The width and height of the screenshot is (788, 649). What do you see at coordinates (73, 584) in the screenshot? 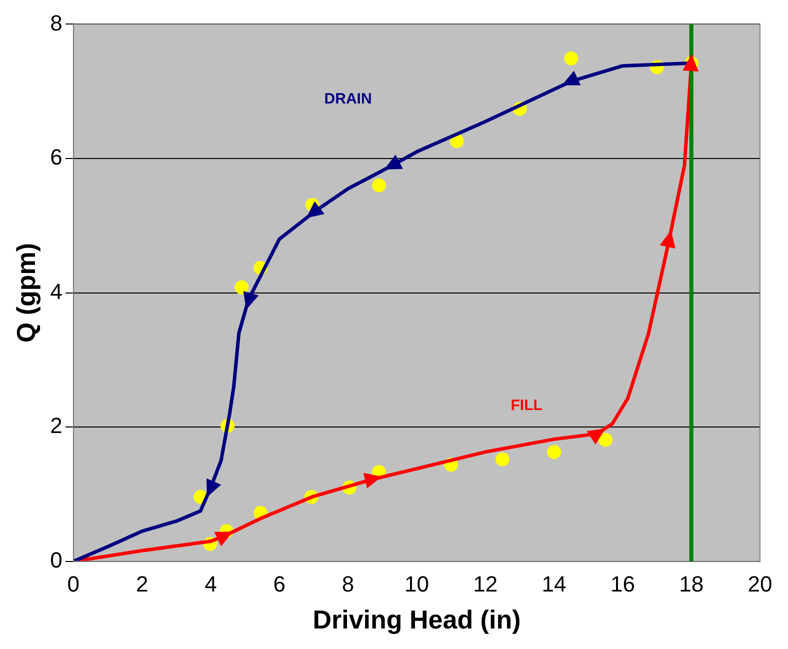
I see `x-tick-label: 0` at bounding box center [73, 584].